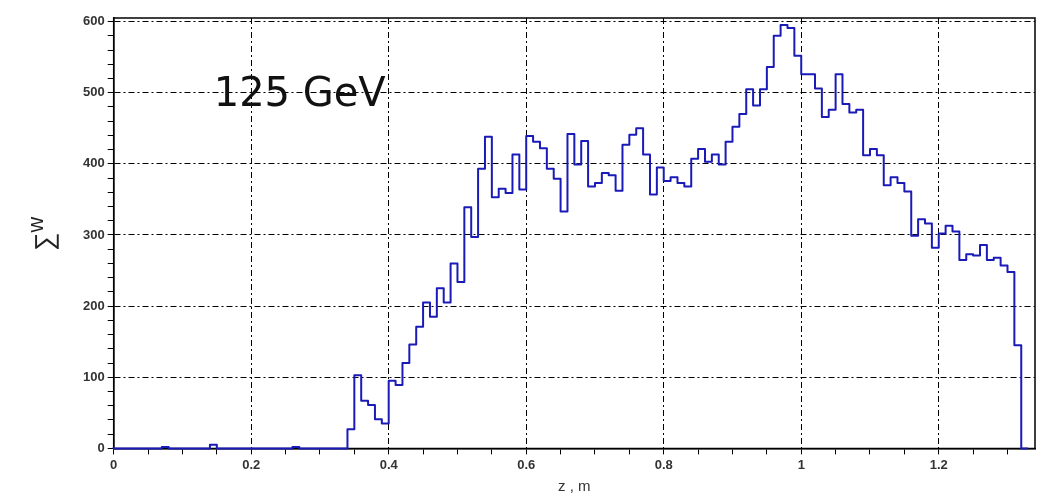 Image resolution: width=1039 pixels, height=500 pixels. Describe the element at coordinates (574, 486) in the screenshot. I see `x-axis-title: z , m` at that location.